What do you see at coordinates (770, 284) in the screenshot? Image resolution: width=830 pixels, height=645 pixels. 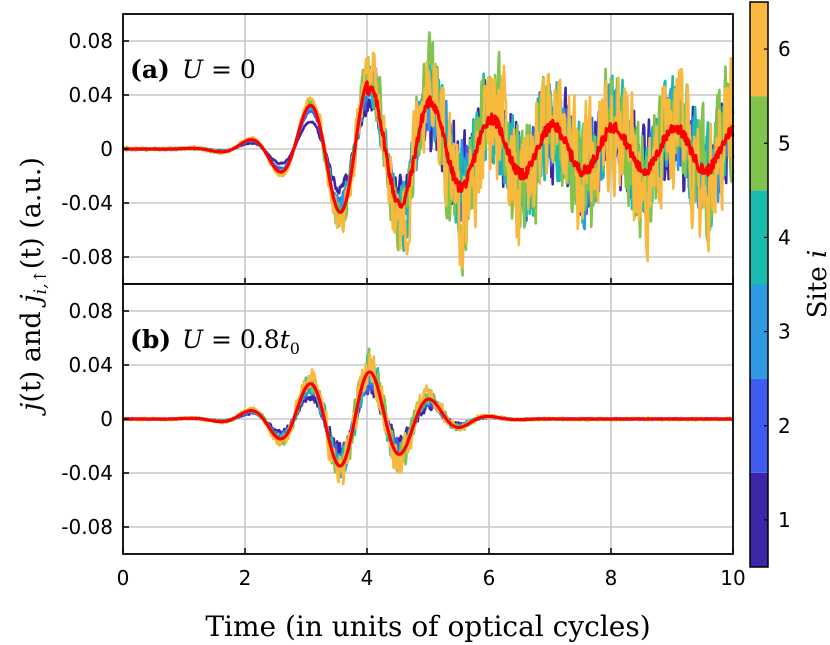 I see `colorbar: 1 2 3 4 5 6` at bounding box center [770, 284].